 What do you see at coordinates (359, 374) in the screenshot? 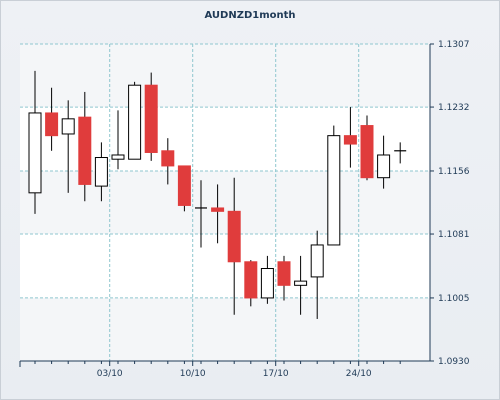
I see `x-tick-label: 24/10` at bounding box center [359, 374].